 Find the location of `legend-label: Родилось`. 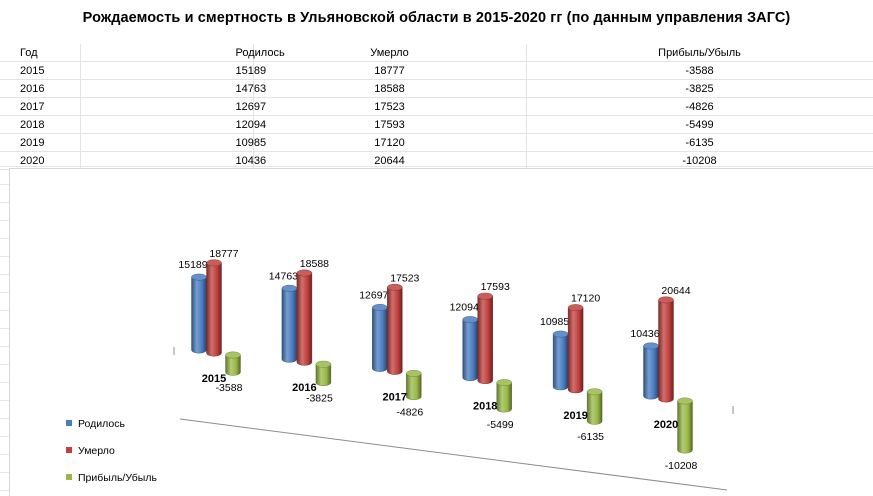

legend-label: Родилось is located at coordinates (101, 424).